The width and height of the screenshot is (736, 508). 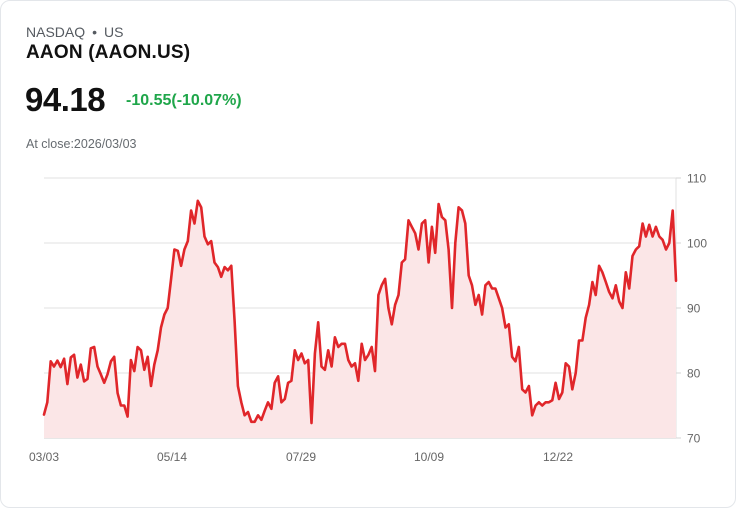 I want to click on price-change: -10.55(-10.07%), so click(x=184, y=100).